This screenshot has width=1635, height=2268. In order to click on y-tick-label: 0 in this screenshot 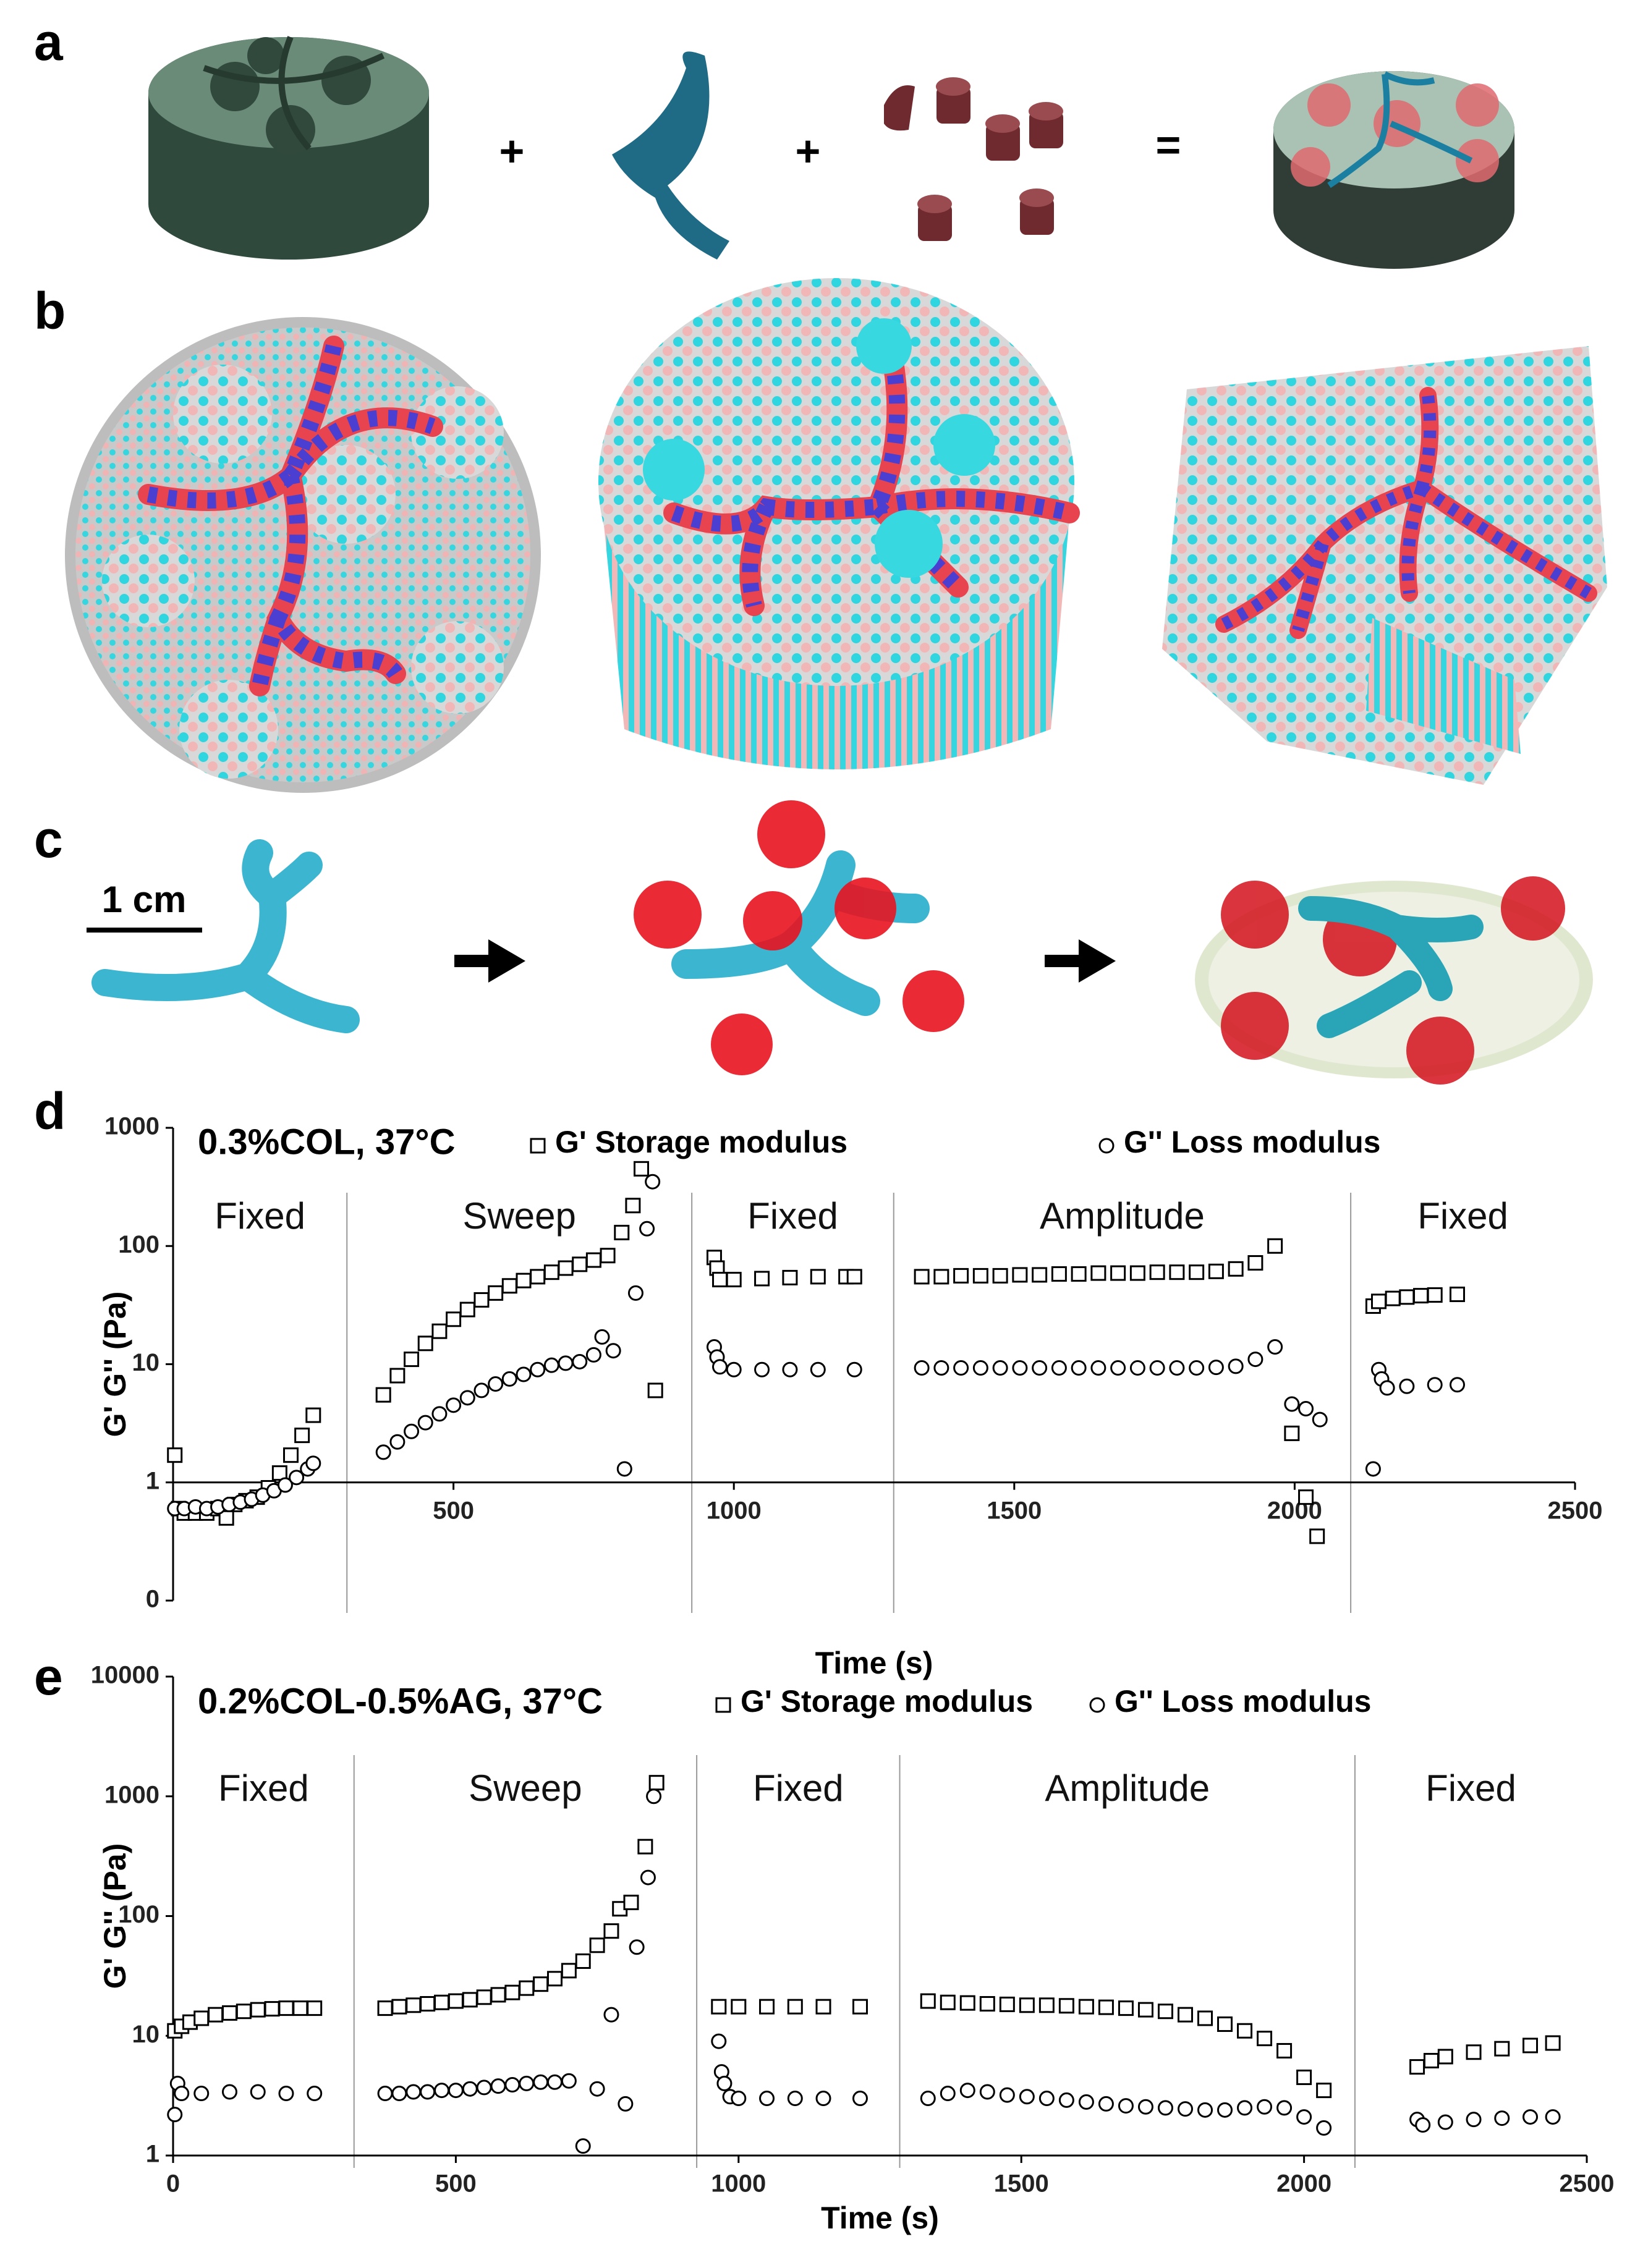, I will do `click(152, 1599)`.